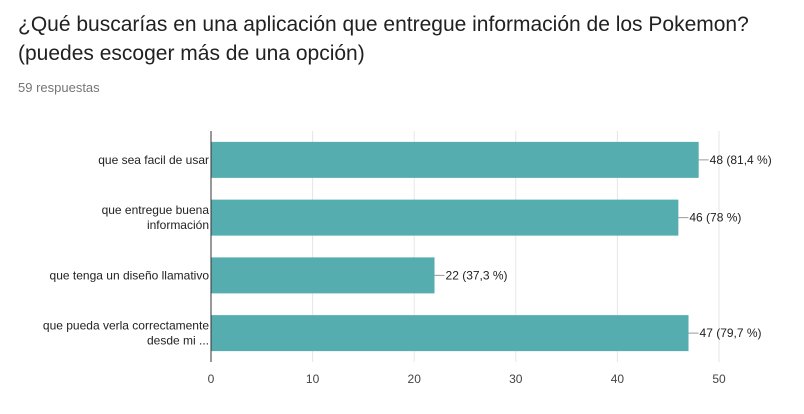 The width and height of the screenshot is (804, 414). What do you see at coordinates (719, 379) in the screenshot?
I see `x-tick-label: 50` at bounding box center [719, 379].